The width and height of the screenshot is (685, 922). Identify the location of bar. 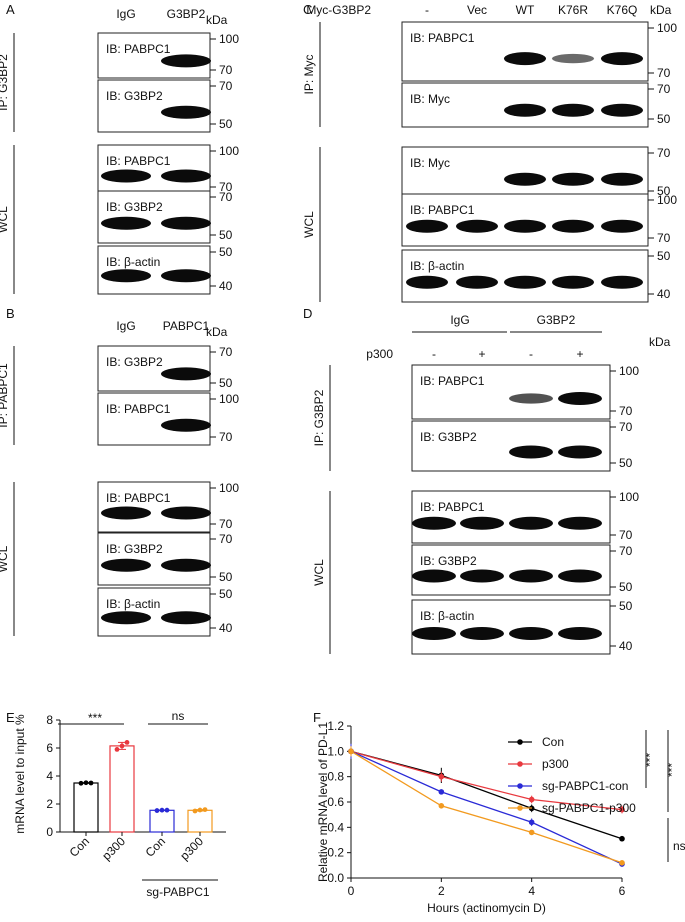
(86, 807).